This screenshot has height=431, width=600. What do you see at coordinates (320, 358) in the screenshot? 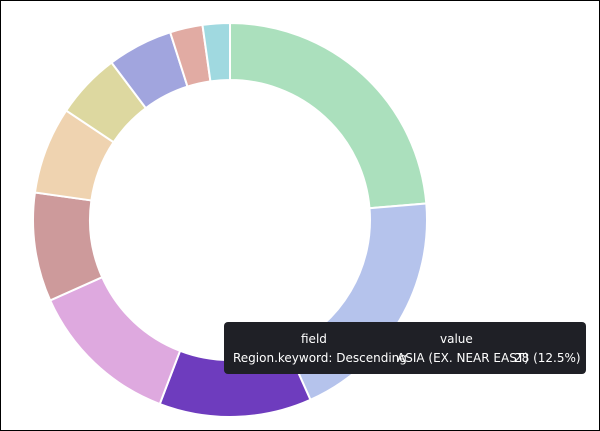
I see `tooltip-field: Region.keyword: Descending` at bounding box center [320, 358].